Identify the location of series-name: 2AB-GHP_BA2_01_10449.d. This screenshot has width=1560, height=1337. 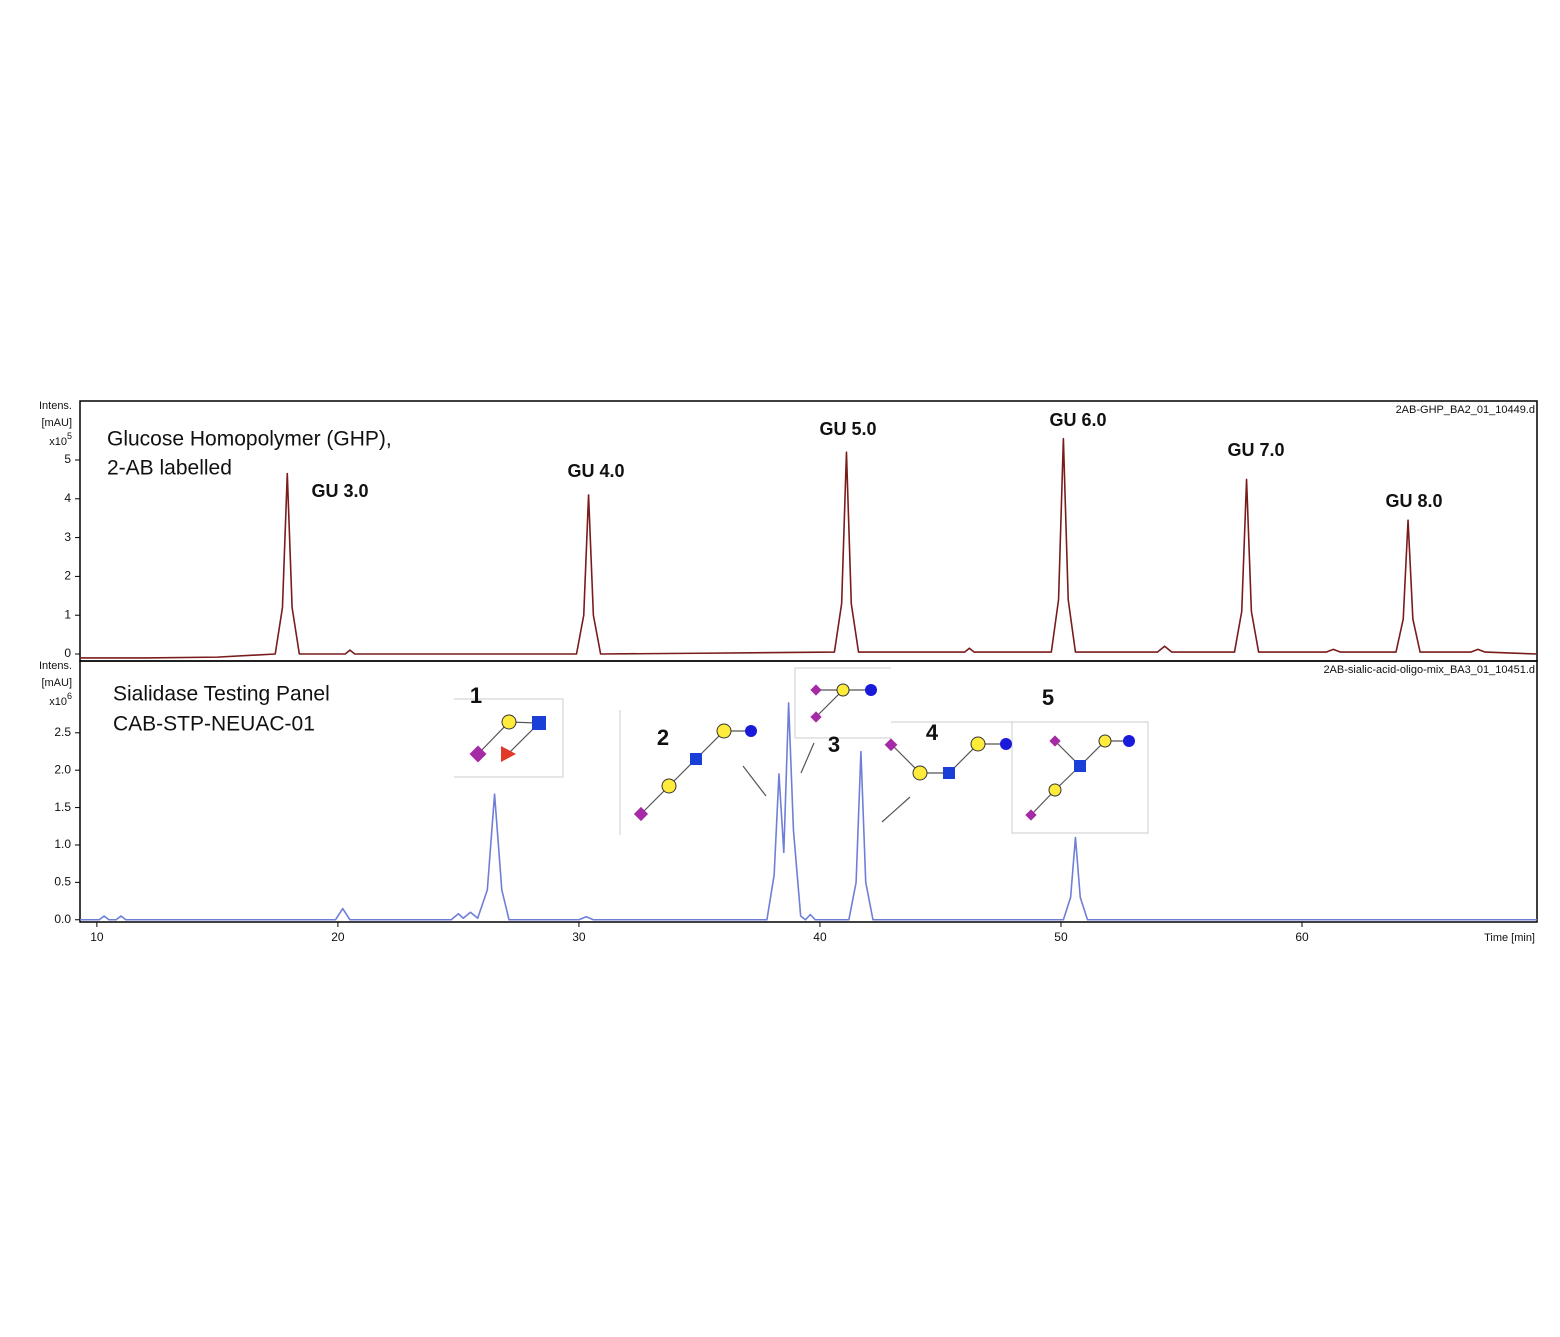
(1465, 410).